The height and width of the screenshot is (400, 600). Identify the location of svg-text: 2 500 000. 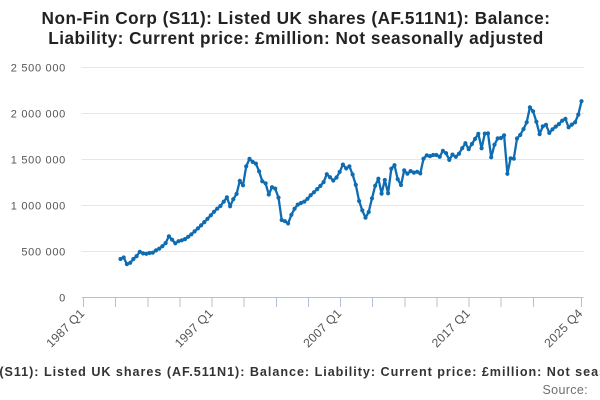
(38, 68).